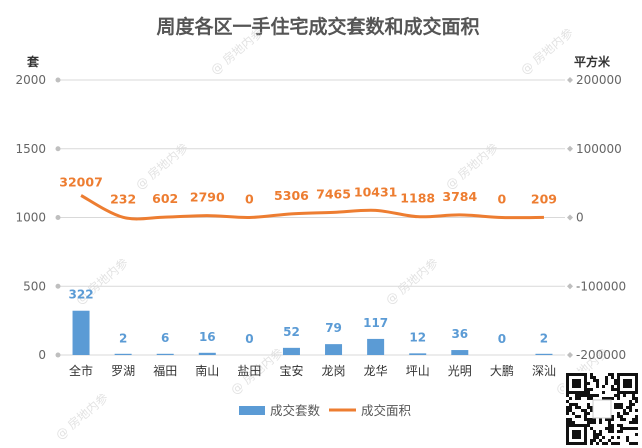 The height and width of the screenshot is (448, 642). Describe the element at coordinates (312, 207) in the screenshot. I see `line-series` at that location.